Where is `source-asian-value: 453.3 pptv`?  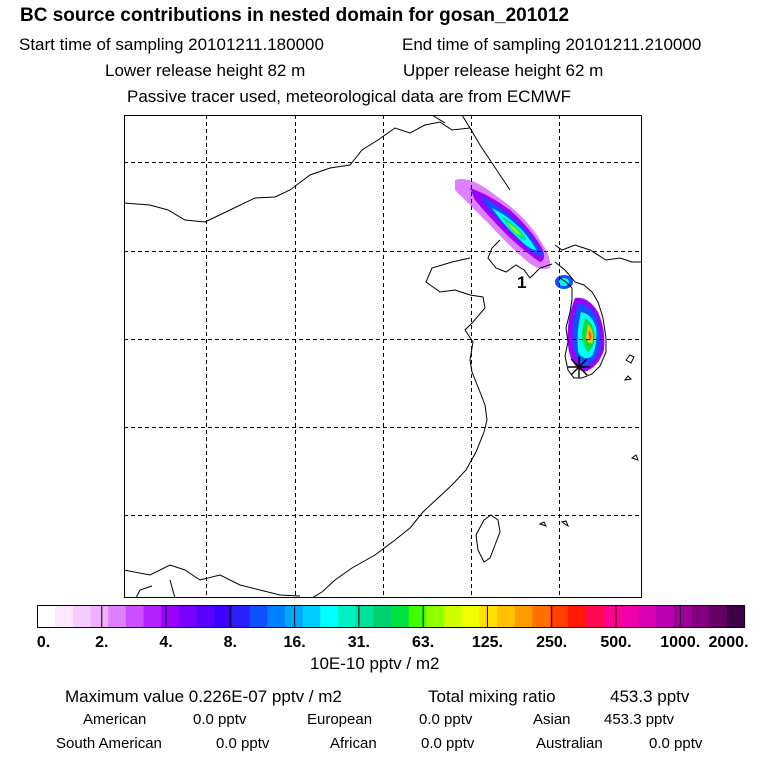
source-asian-value: 453.3 pptv is located at coordinates (639, 719).